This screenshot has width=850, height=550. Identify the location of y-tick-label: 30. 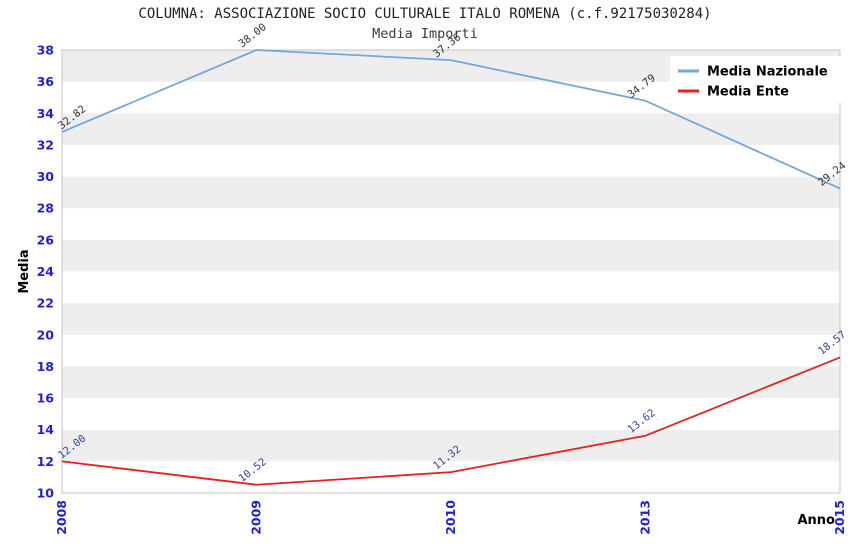
(46, 176).